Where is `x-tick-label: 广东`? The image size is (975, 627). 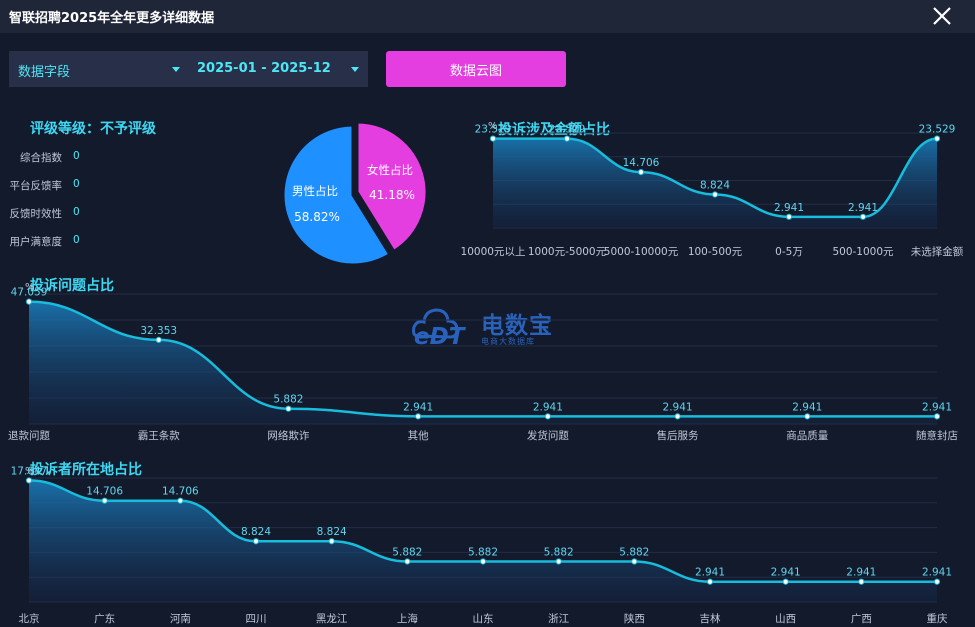 x-tick-label: 广东 is located at coordinates (104, 618).